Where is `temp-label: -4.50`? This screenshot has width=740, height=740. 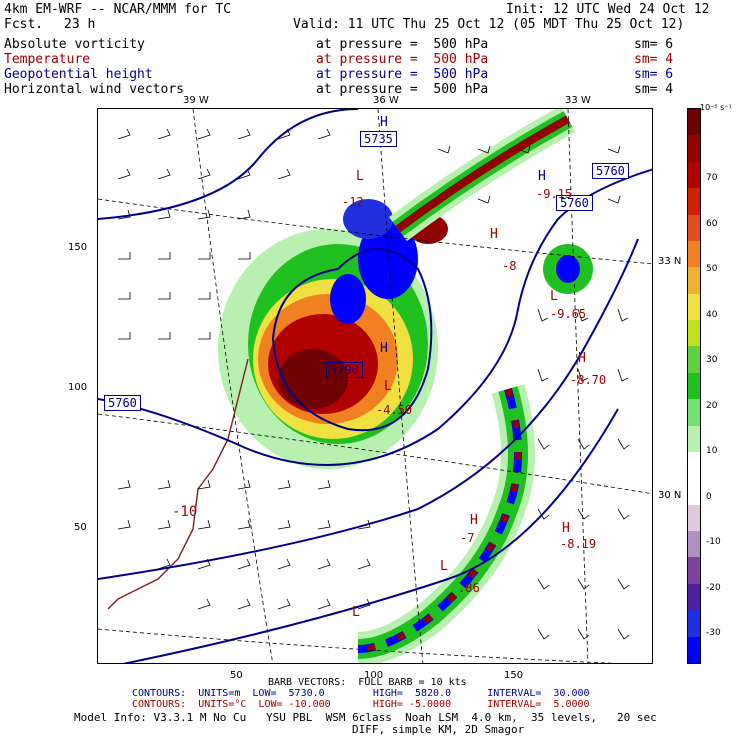 temp-label: -4.50 is located at coordinates (394, 410).